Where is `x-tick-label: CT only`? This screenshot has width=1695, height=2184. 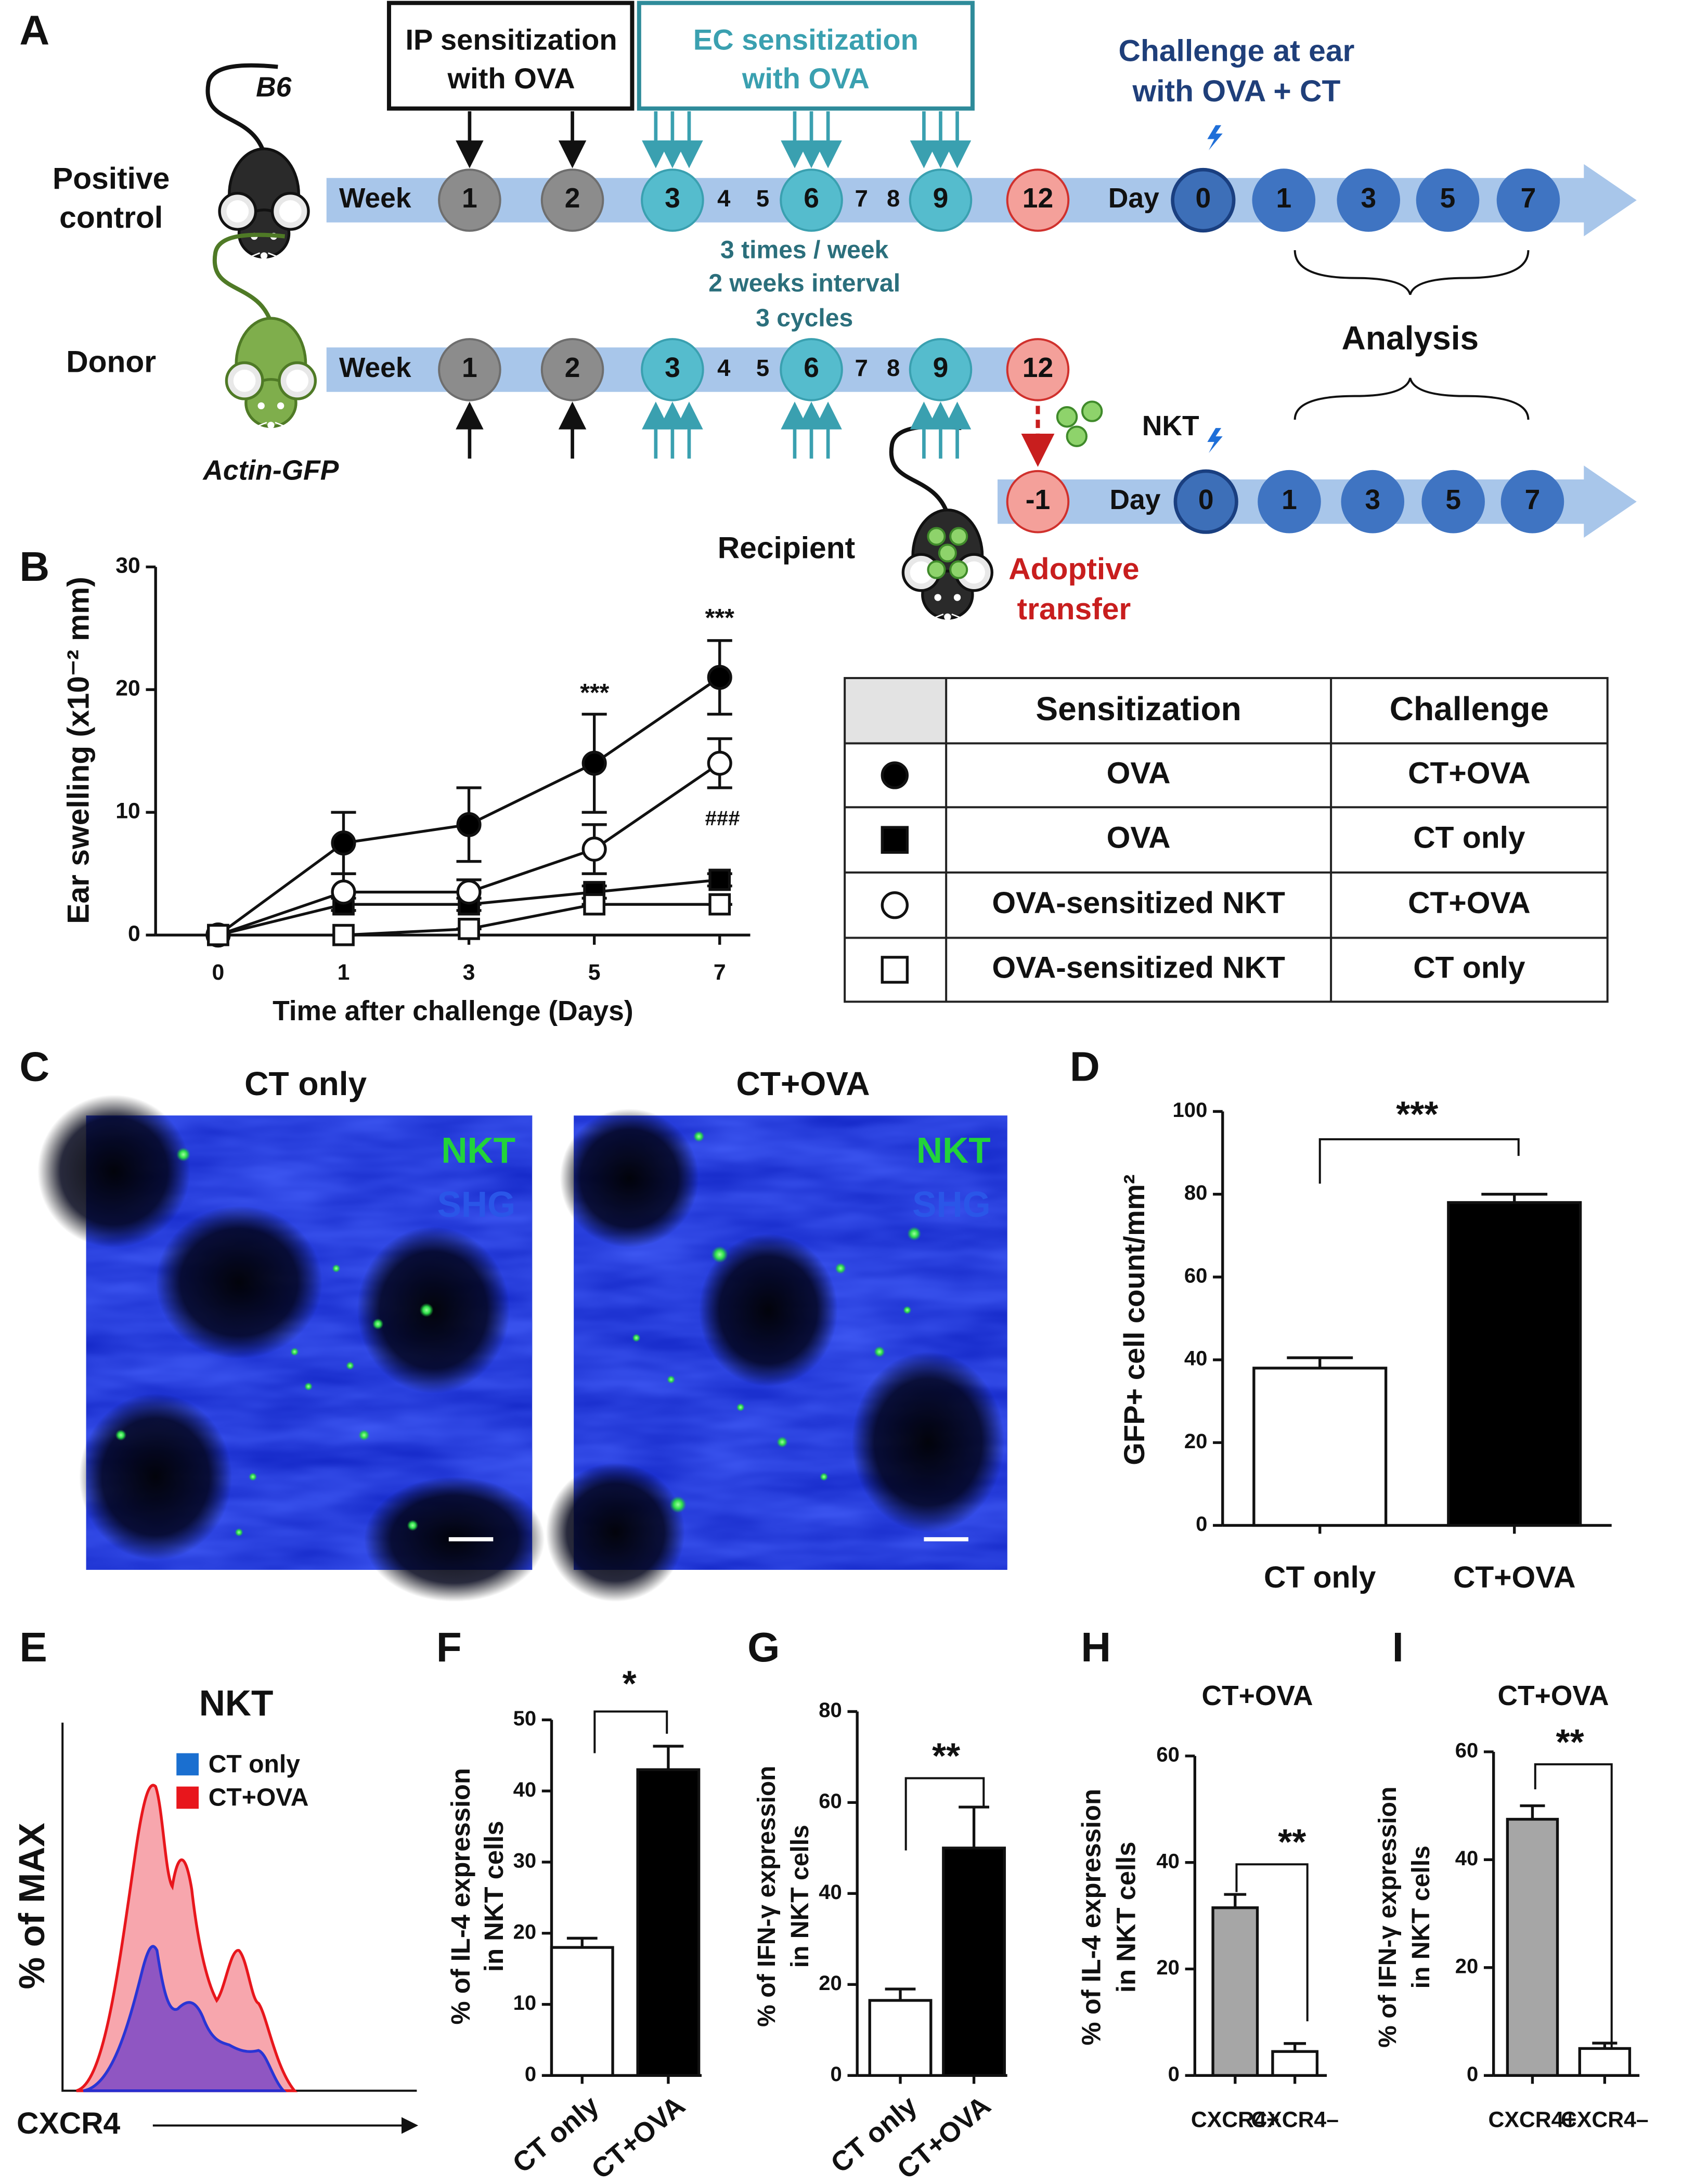 x-tick-label: CT only is located at coordinates (1320, 1577).